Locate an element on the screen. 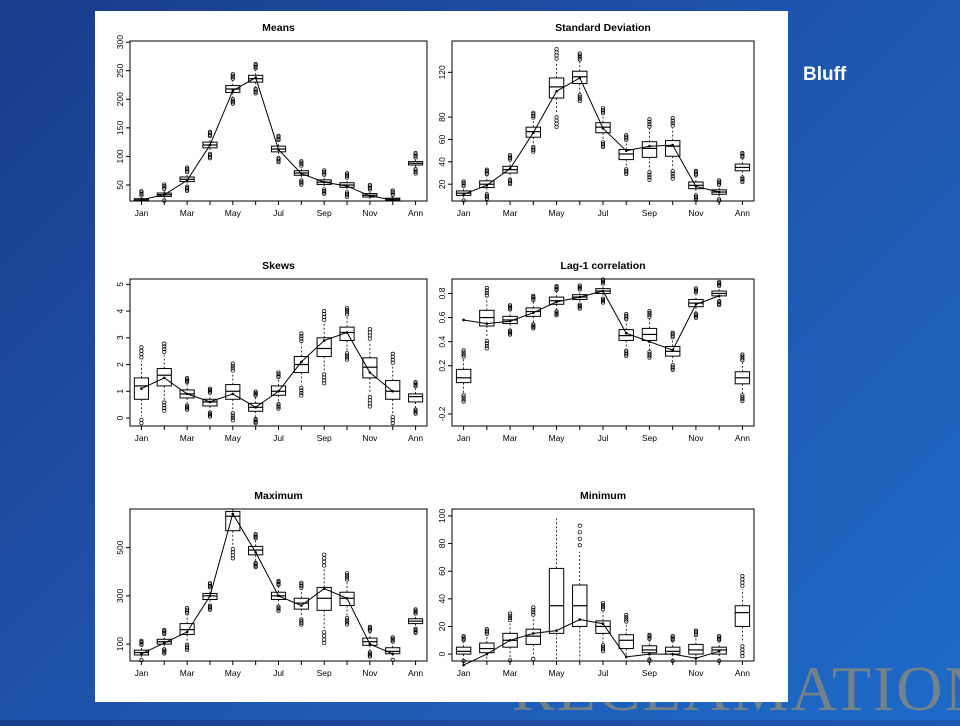  observed-line is located at coordinates (591, 642).